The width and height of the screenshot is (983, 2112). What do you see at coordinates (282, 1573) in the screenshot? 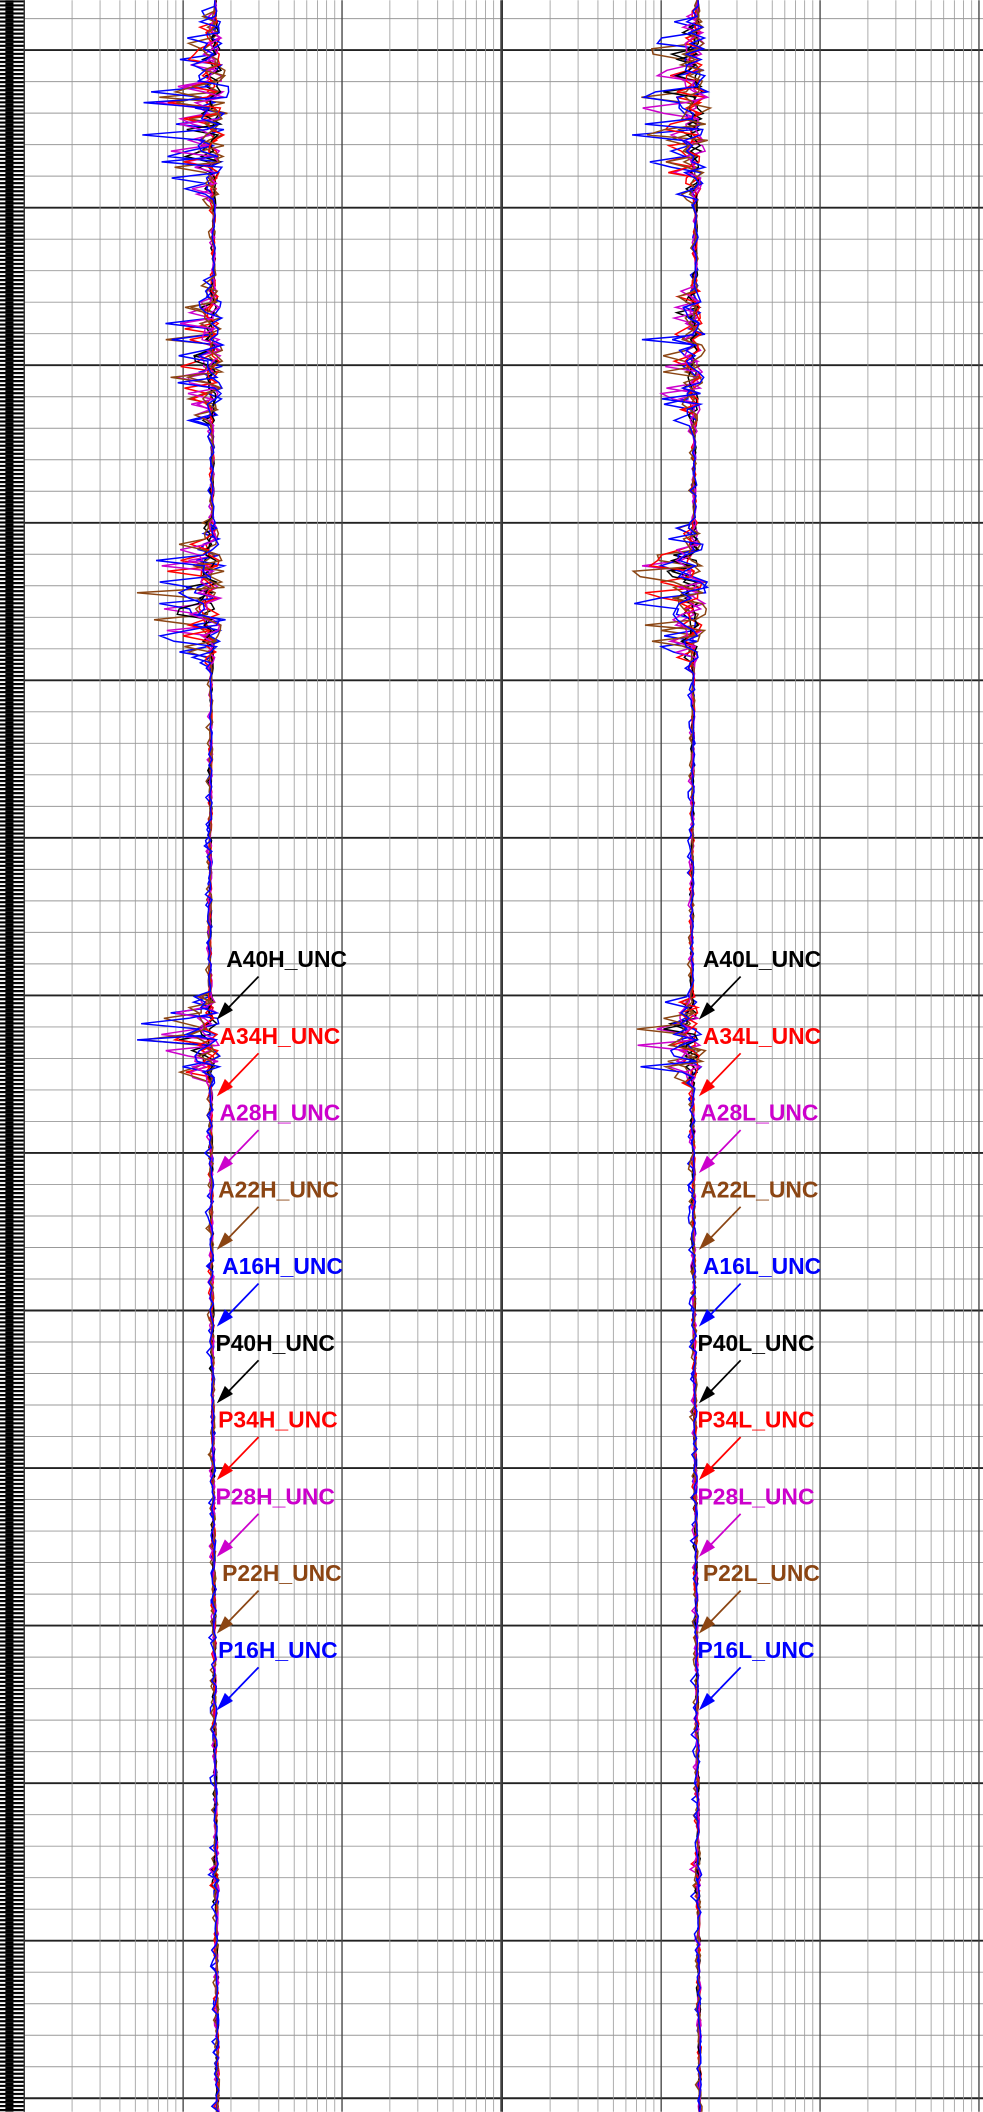
I see `curve-label: P22H_UNC` at bounding box center [282, 1573].